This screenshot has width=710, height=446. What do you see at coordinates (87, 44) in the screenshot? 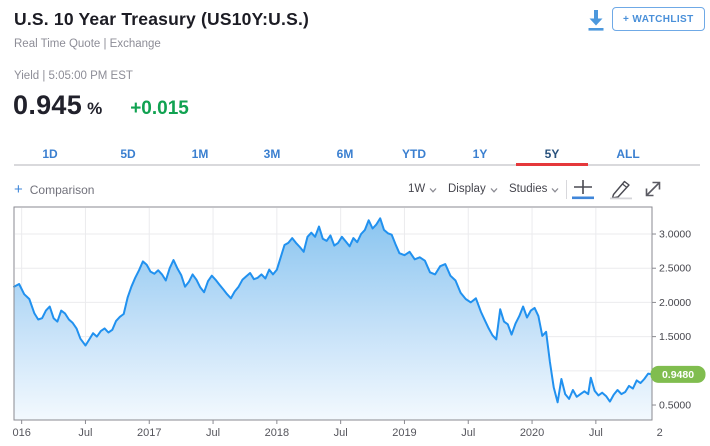
I see `quote-source: Real Time Quote | Exchange` at bounding box center [87, 44].